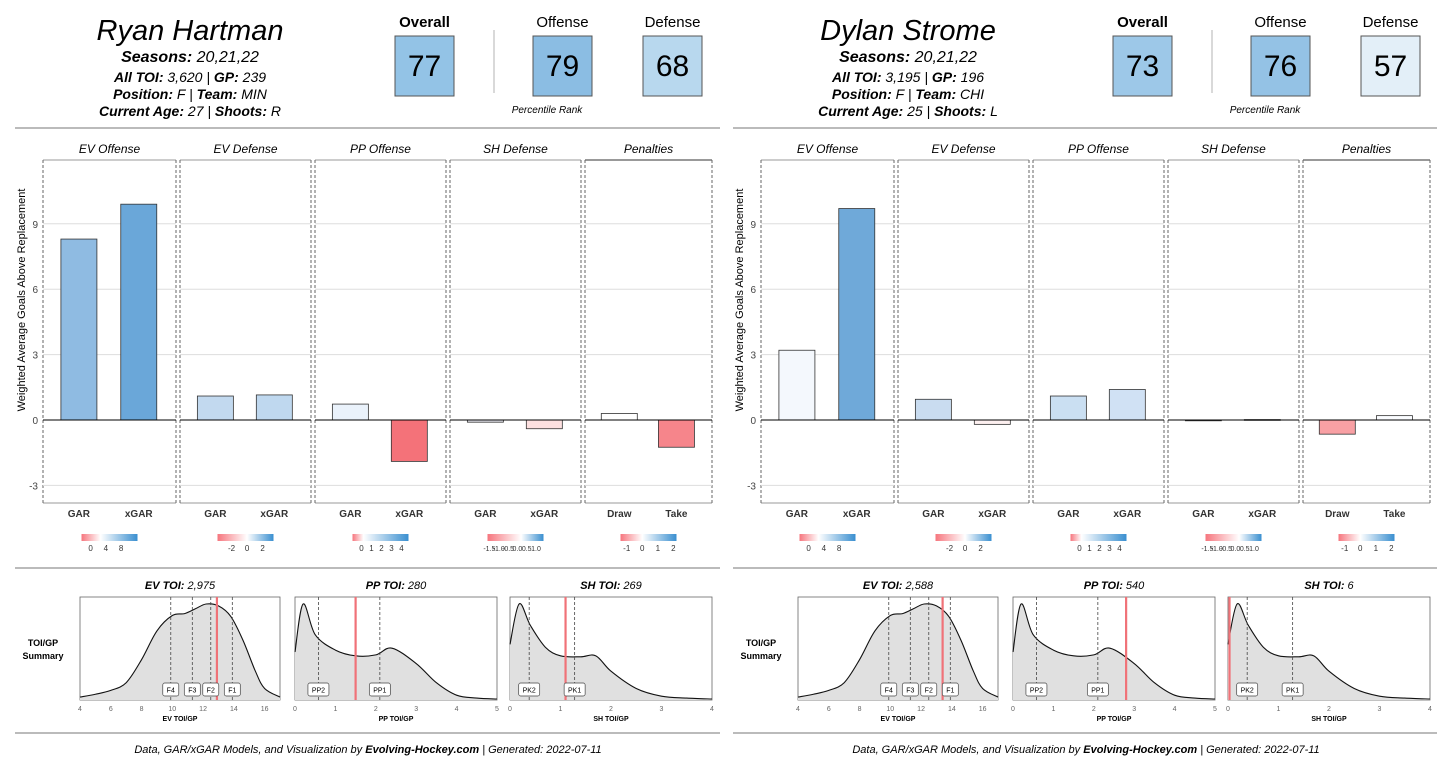  I want to click on info-label: Current Age, so click(858, 111).